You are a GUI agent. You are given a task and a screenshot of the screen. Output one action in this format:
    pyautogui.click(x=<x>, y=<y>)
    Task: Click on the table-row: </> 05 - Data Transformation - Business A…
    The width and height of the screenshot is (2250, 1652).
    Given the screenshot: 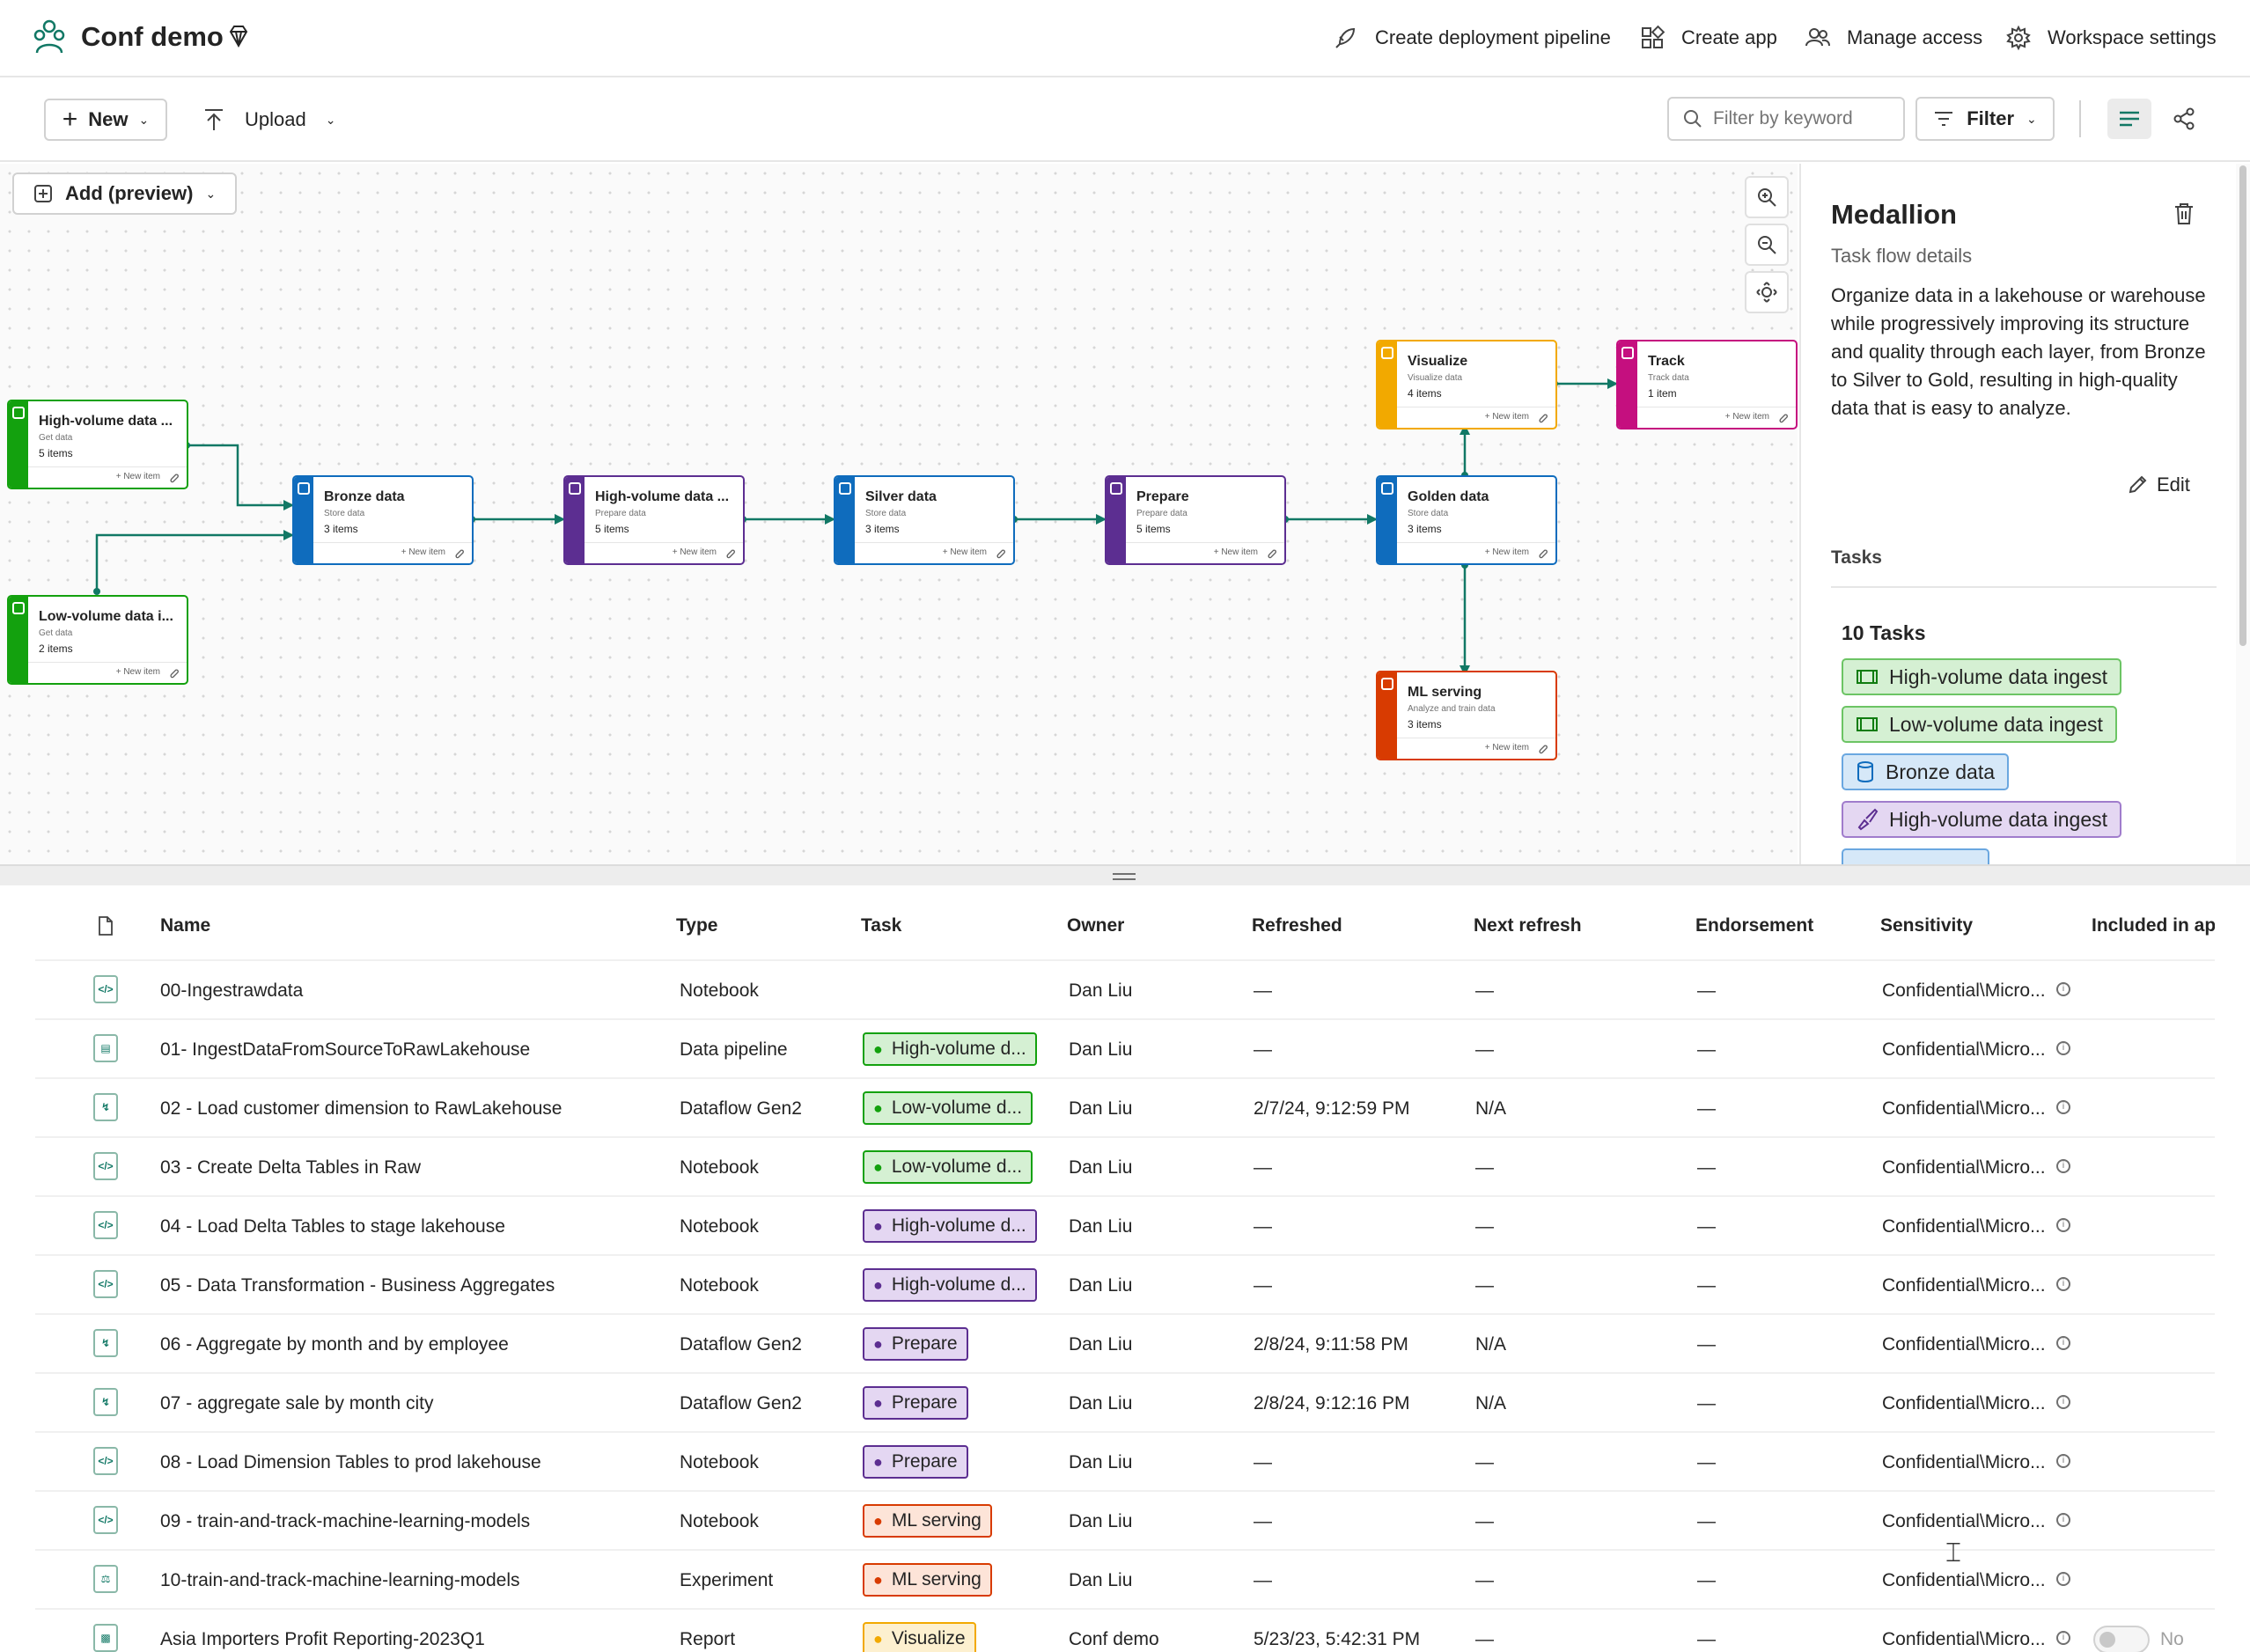 What is the action you would take?
    pyautogui.click(x=1125, y=1283)
    